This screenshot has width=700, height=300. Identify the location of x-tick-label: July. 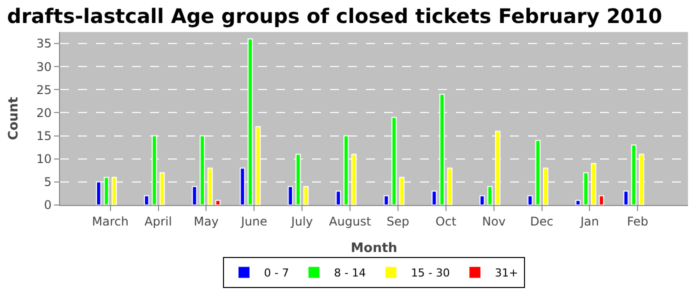
(301, 221).